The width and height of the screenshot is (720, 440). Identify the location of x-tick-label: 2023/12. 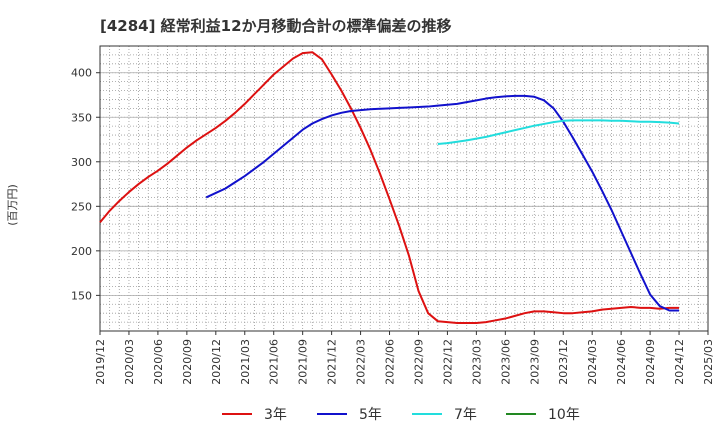
(563, 362).